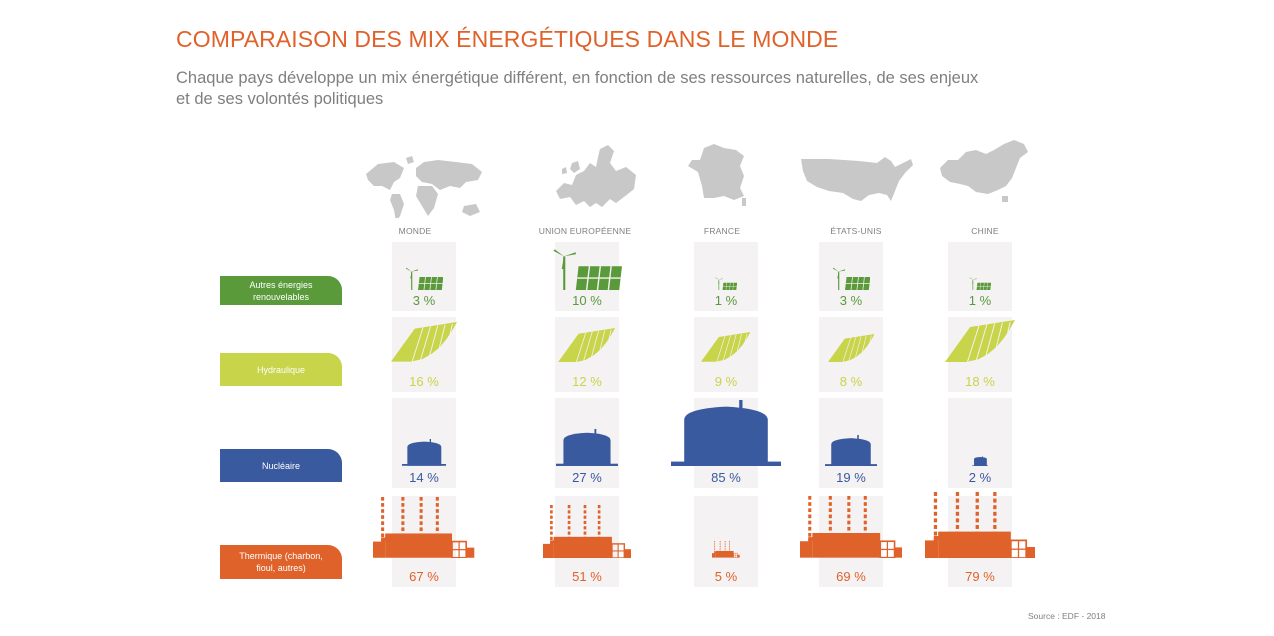 The height and width of the screenshot is (636, 1274). Describe the element at coordinates (851, 576) in the screenshot. I see `value-label: 69 %` at that location.